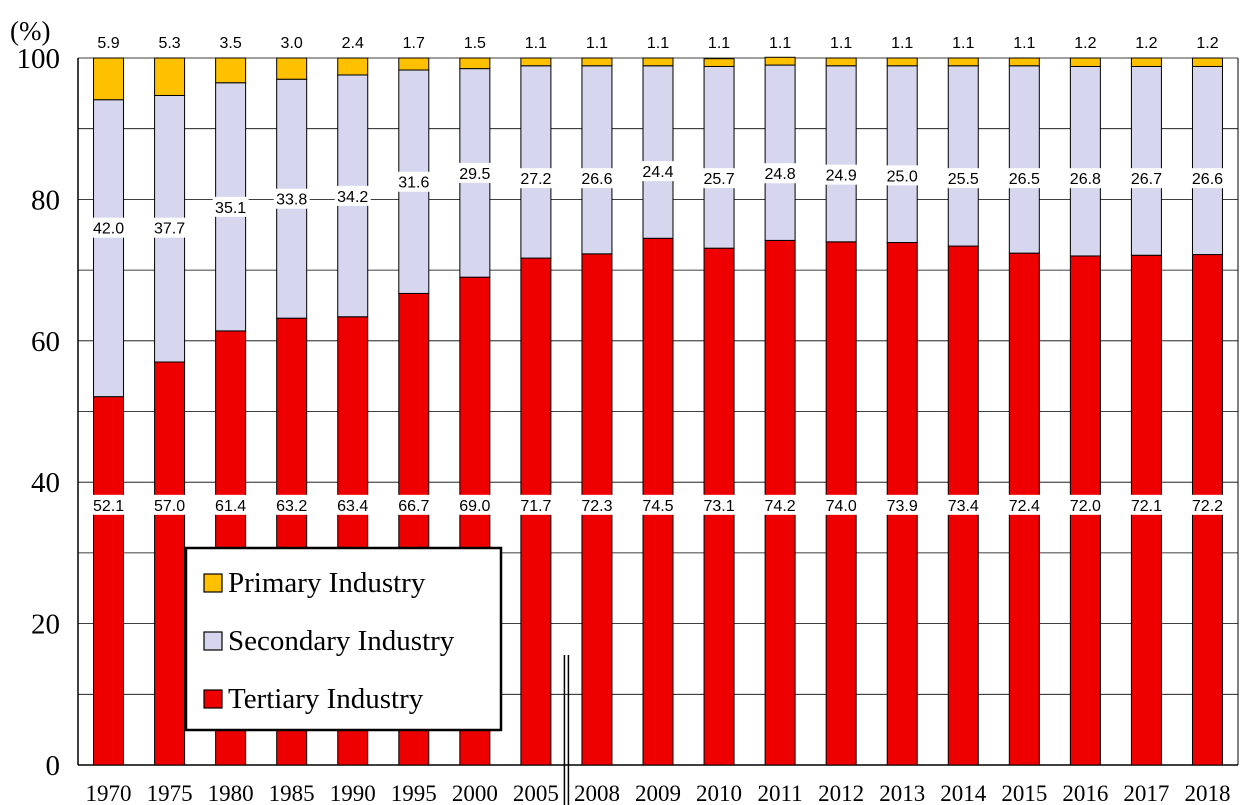  Describe the element at coordinates (657, 506) in the screenshot. I see `data-label: 74.5` at that location.